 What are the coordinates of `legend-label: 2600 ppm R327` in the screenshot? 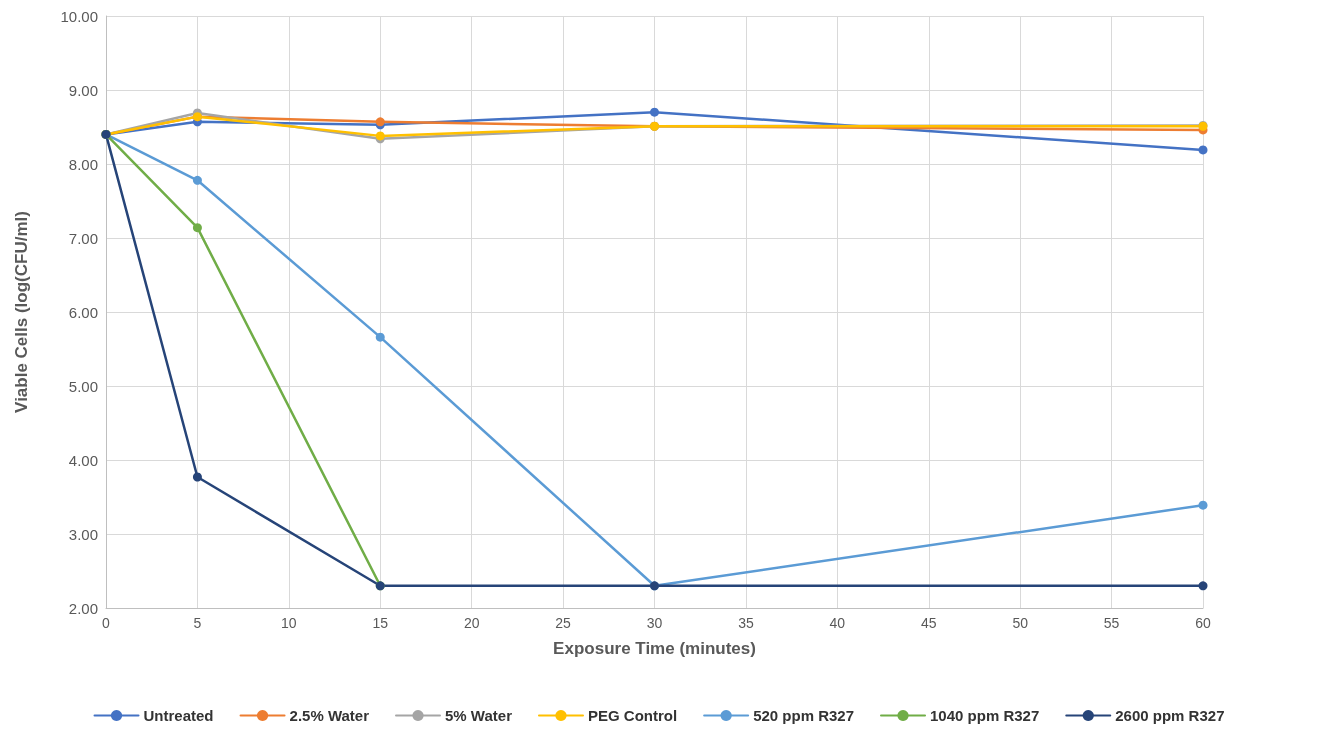 It's located at (1170, 715).